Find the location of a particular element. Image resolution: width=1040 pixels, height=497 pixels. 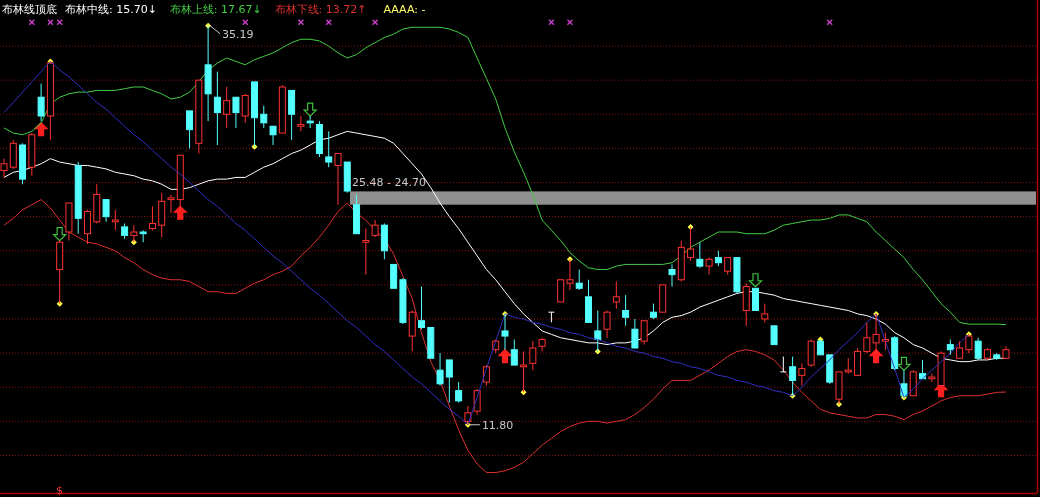

text: 布林下线: 13.72↑ is located at coordinates (320, 9).